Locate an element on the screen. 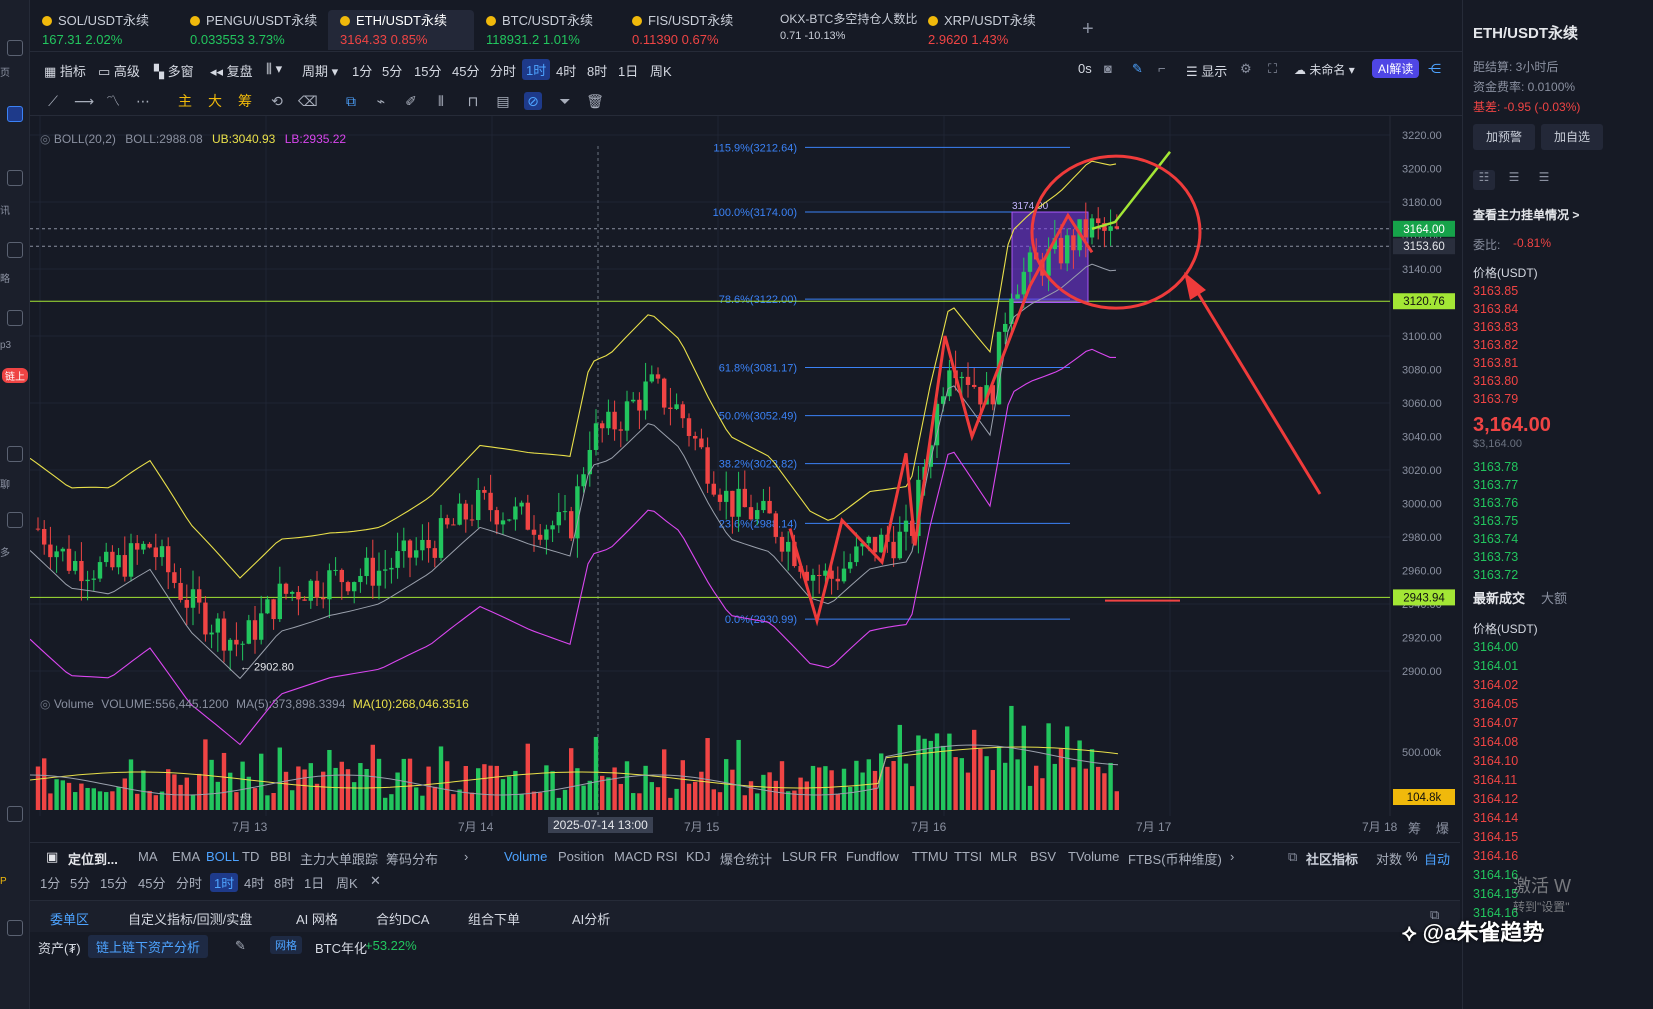  chart-icon is located at coordinates (15, 114).